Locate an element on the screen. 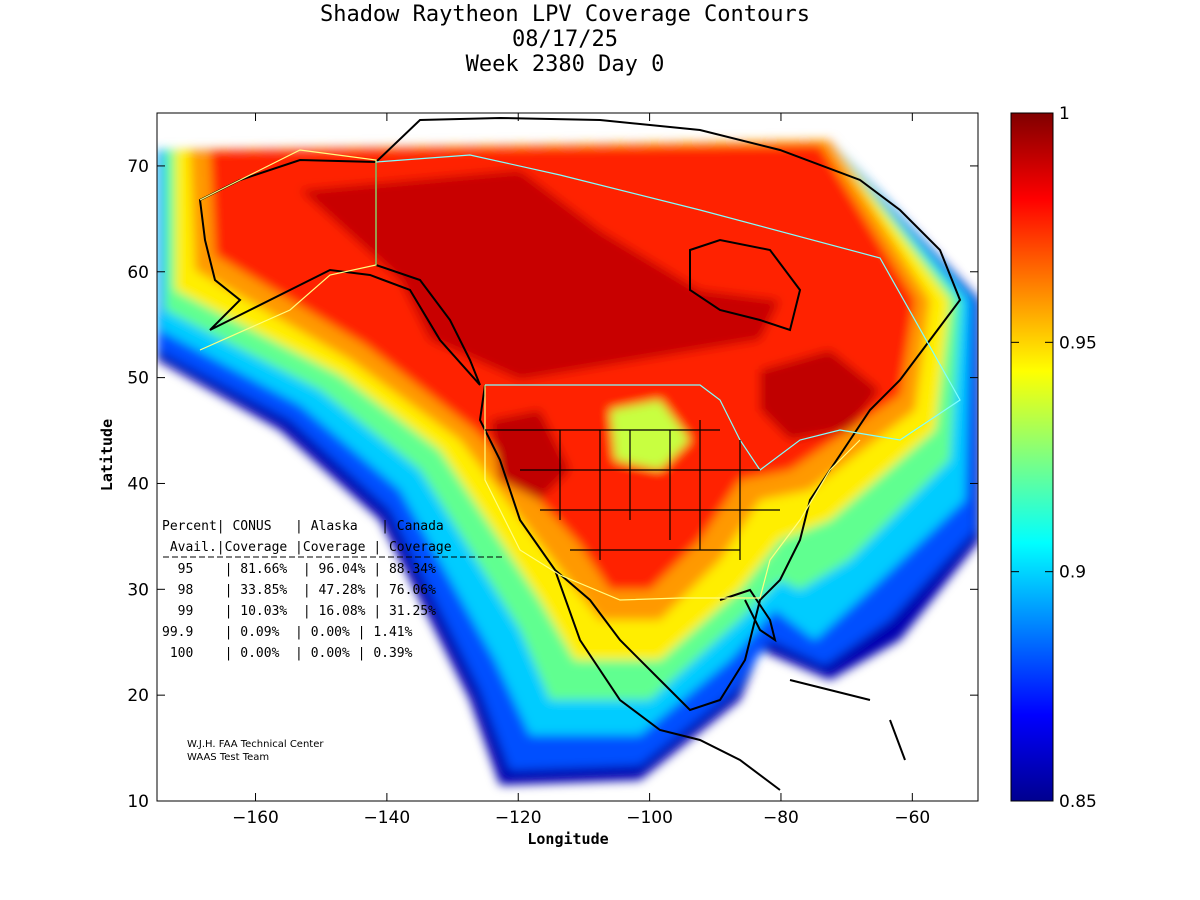 The height and width of the screenshot is (900, 1200). table-row-98: 98 | 33.85% | 47.28% | 76.06% is located at coordinates (299, 590).